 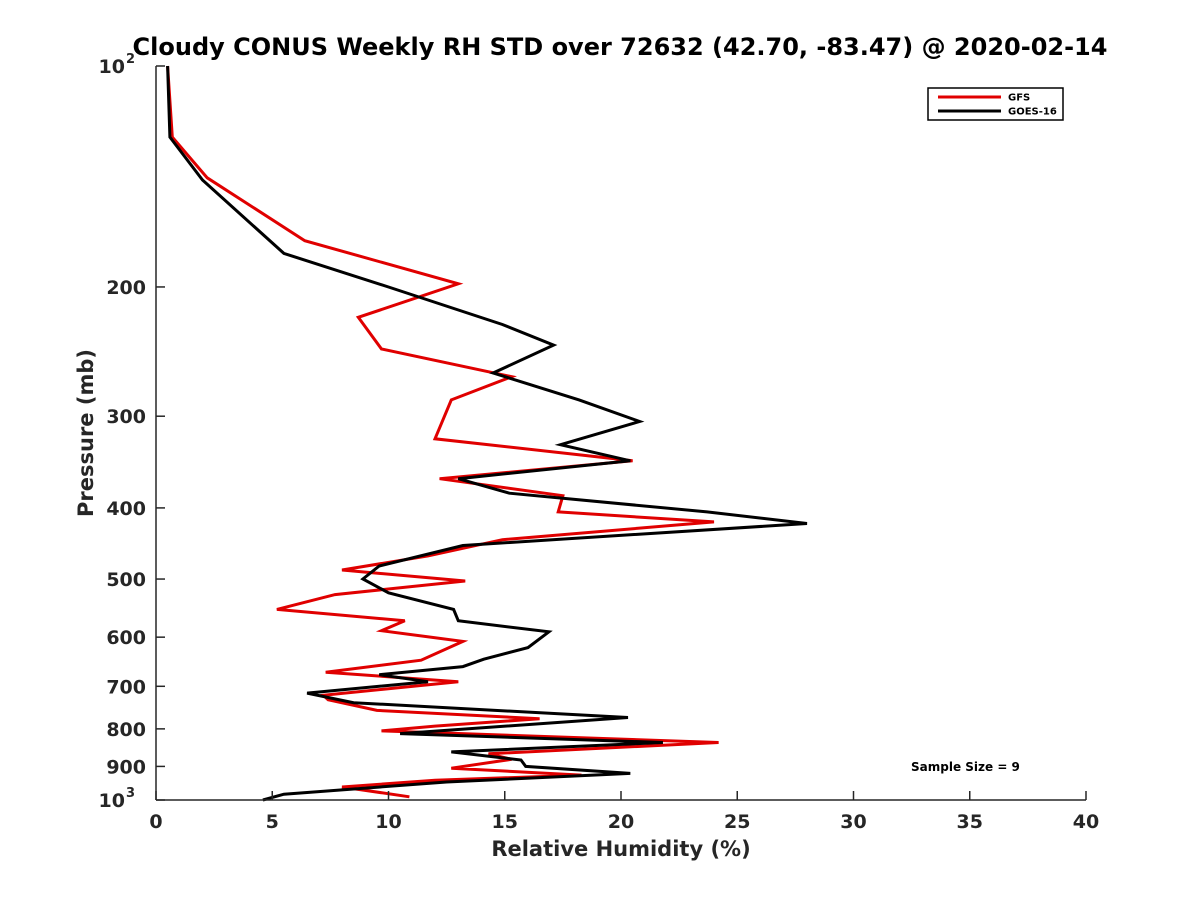 I want to click on y-axis-label: Pressure (mb), so click(x=86, y=433).